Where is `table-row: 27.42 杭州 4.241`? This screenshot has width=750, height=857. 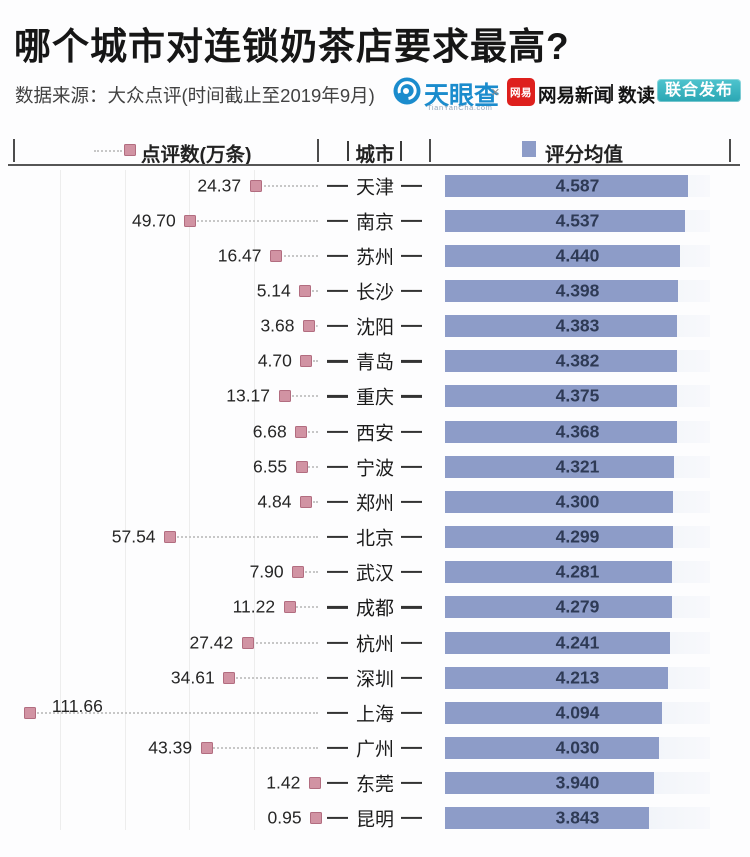 table-row: 27.42 杭州 4.241 is located at coordinates (375, 642).